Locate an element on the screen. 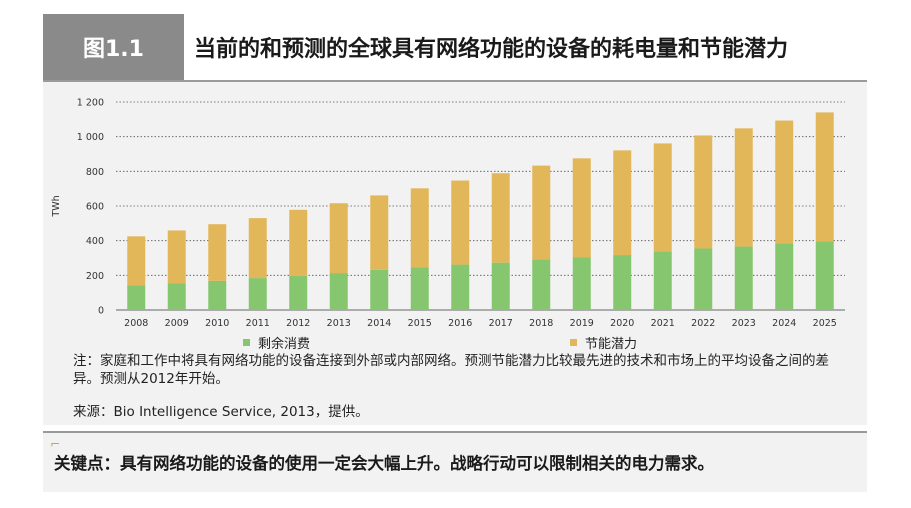 The width and height of the screenshot is (911, 508). x-tick-label: 2008 is located at coordinates (136, 323).